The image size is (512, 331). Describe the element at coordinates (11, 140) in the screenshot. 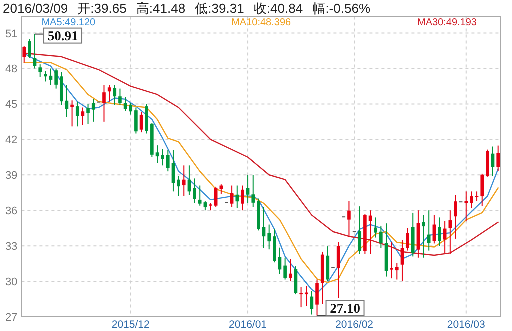

I see `y-tick-label: 42` at that location.